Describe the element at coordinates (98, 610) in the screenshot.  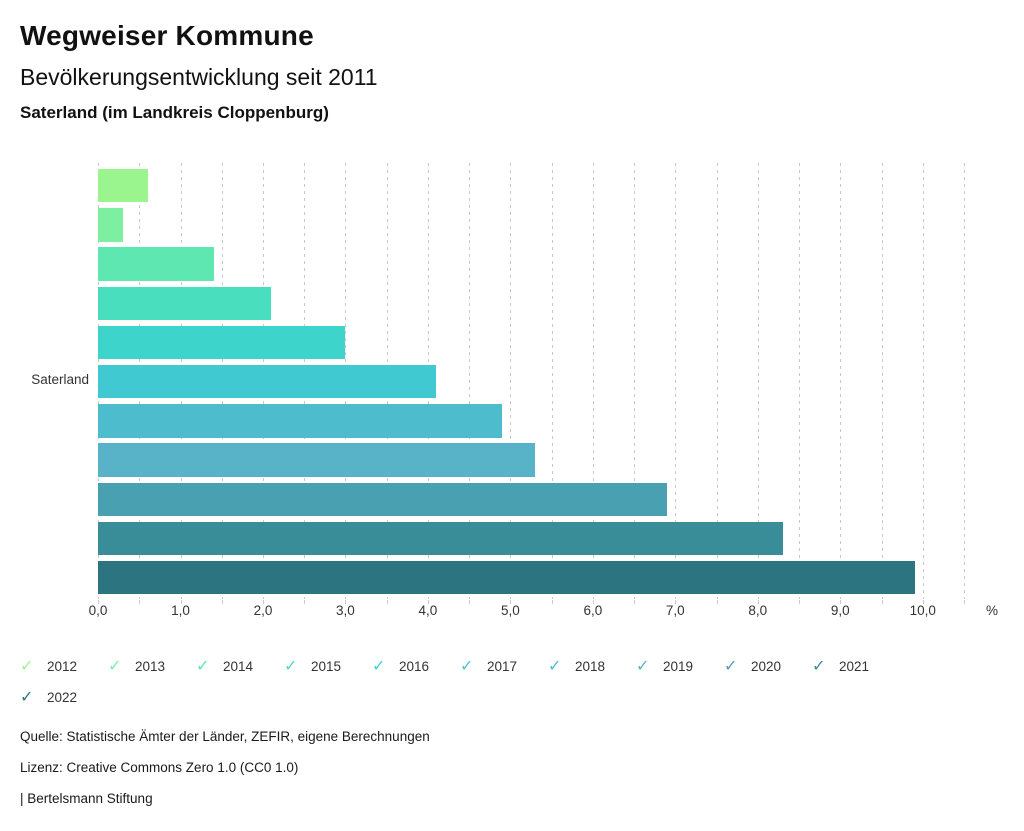
I see `x-axis-tick-label: 0,0` at that location.